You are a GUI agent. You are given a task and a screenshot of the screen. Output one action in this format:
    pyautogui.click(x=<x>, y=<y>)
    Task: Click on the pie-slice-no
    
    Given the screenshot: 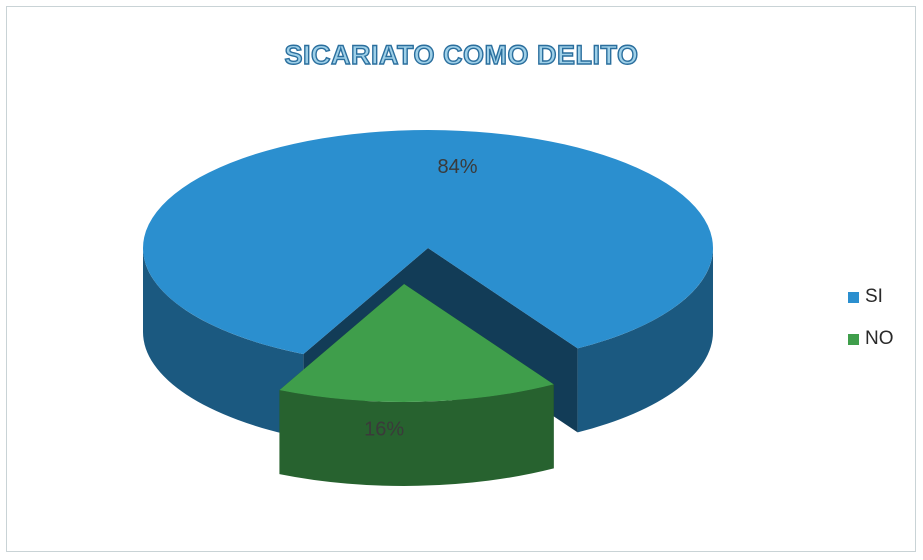 What is the action you would take?
    pyautogui.click(x=416, y=384)
    